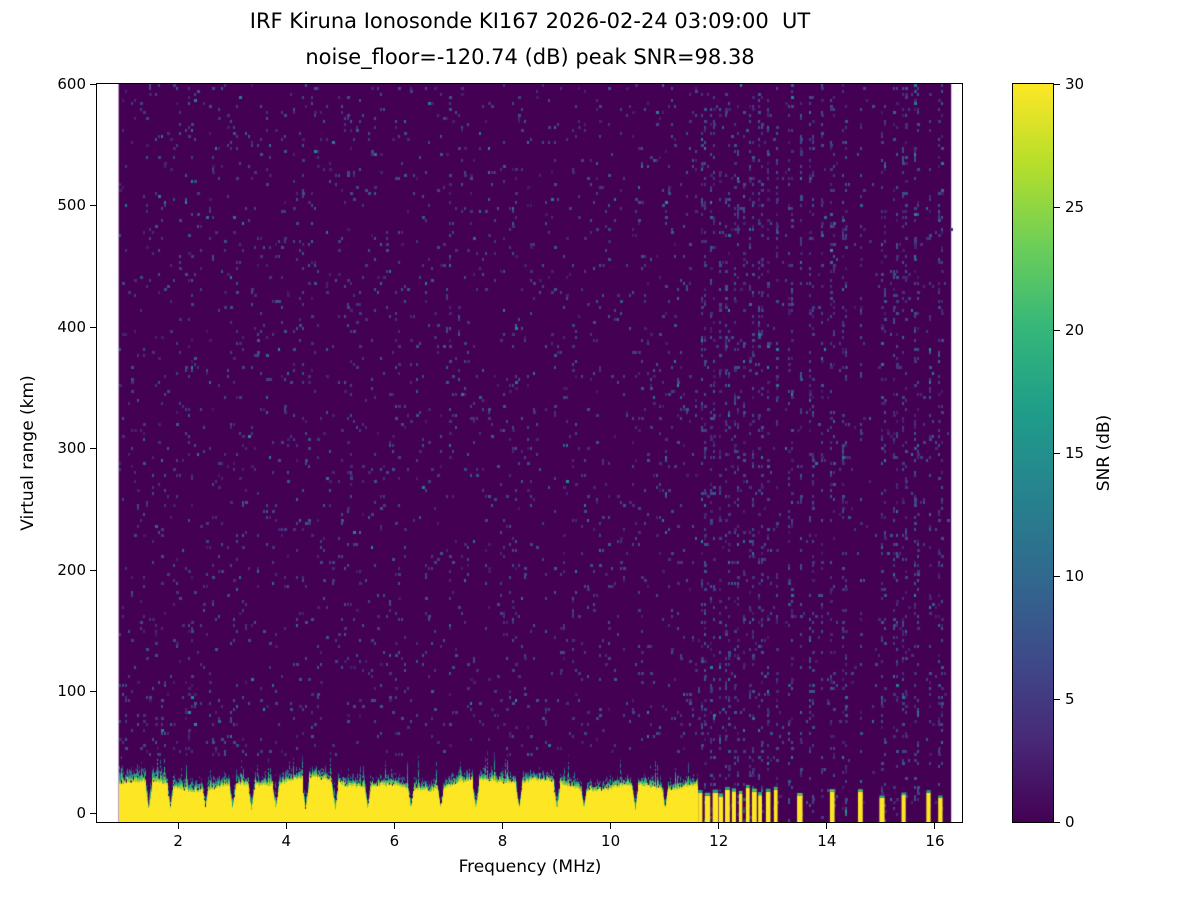  I want to click on x-tick-label: 6, so click(394, 841).